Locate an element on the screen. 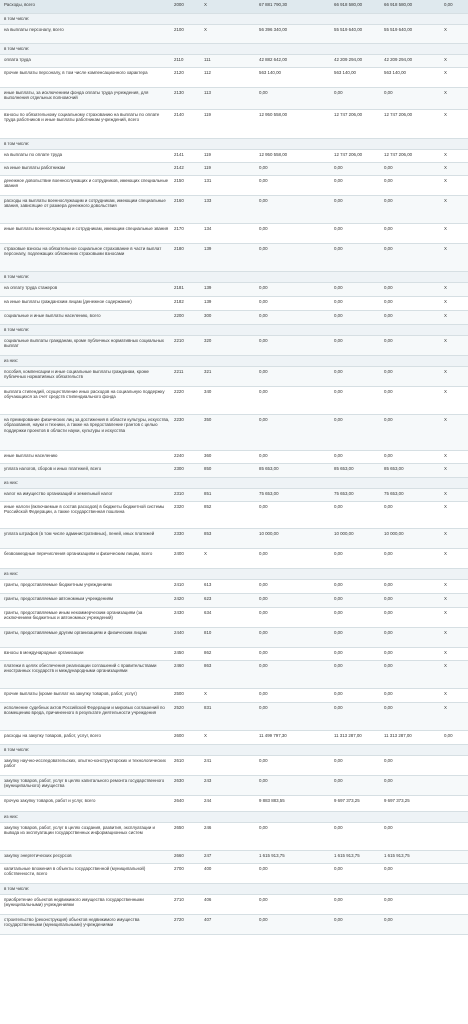 This screenshot has height=1024, width=468. row-kosgu: X is located at coordinates (205, 29).